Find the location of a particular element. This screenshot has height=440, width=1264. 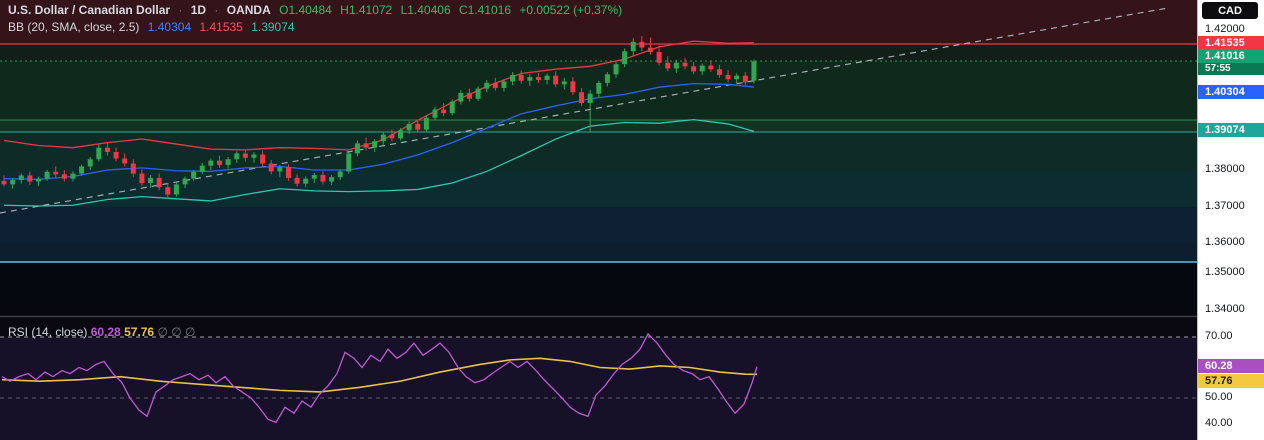

price-axis-label: 50.00 is located at coordinates (1219, 397).